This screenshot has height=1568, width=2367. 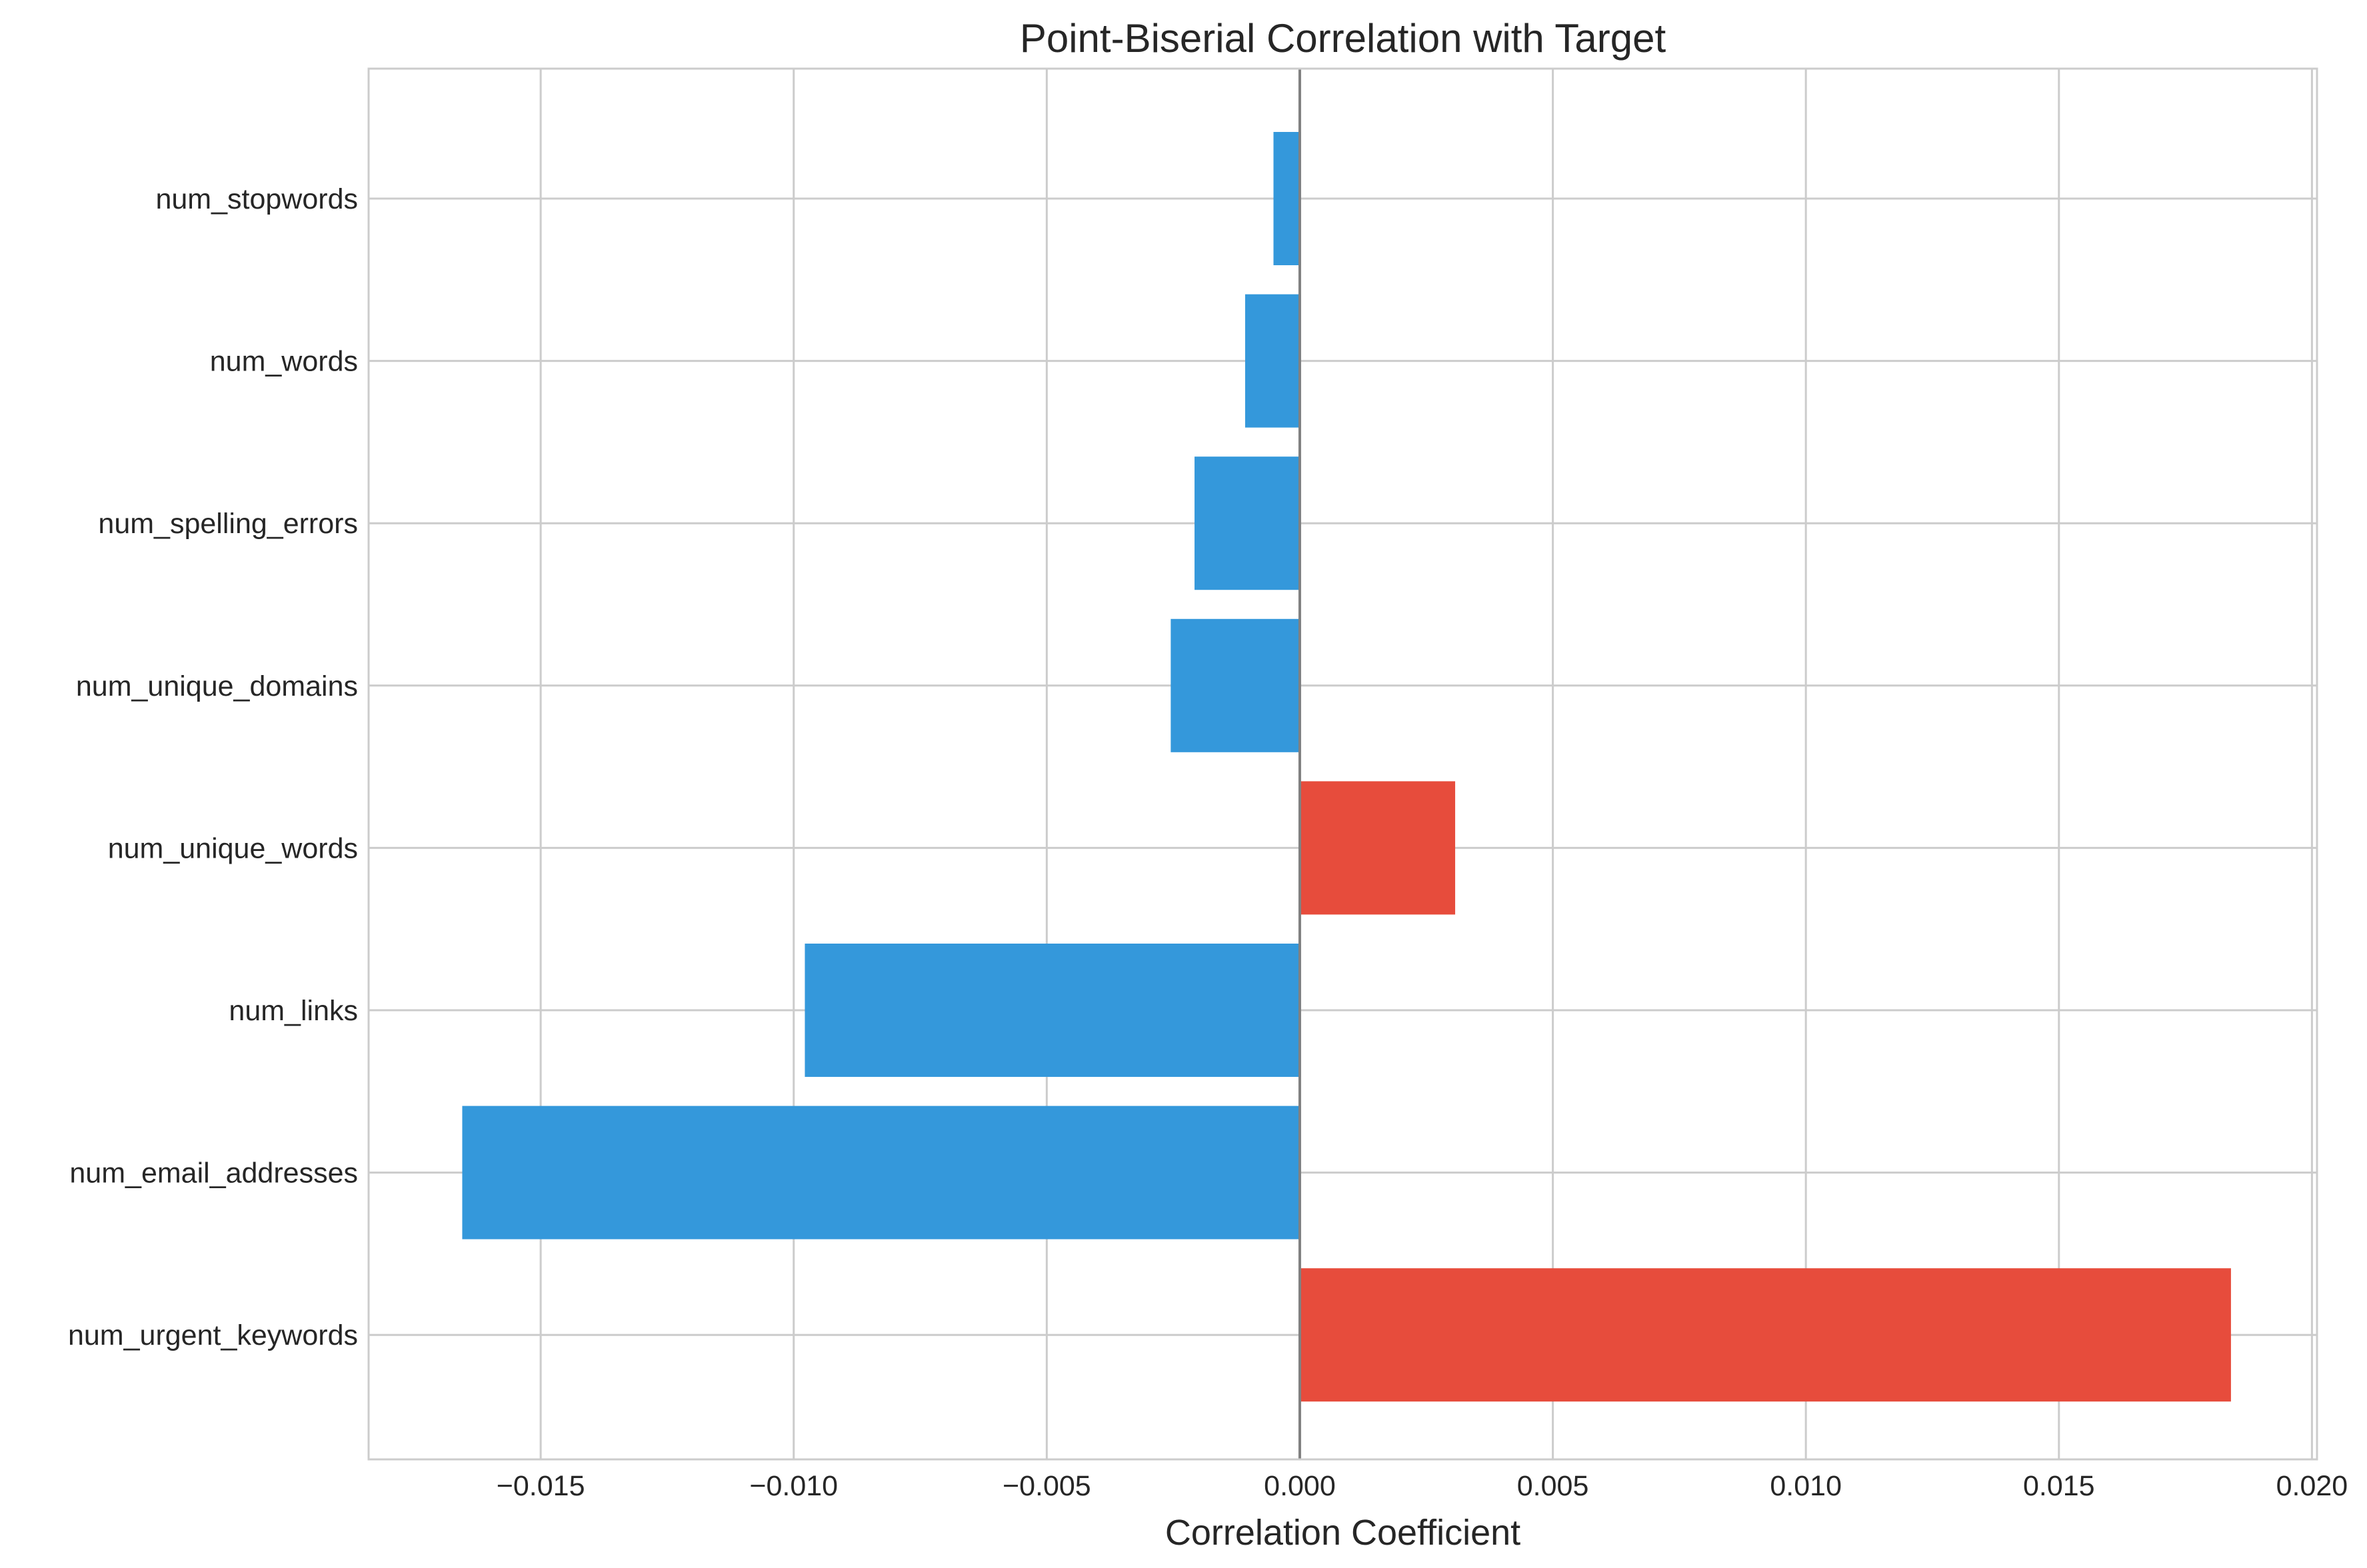 What do you see at coordinates (1343, 39) in the screenshot?
I see `chart-title: Point-Biserial Correlation with Target` at bounding box center [1343, 39].